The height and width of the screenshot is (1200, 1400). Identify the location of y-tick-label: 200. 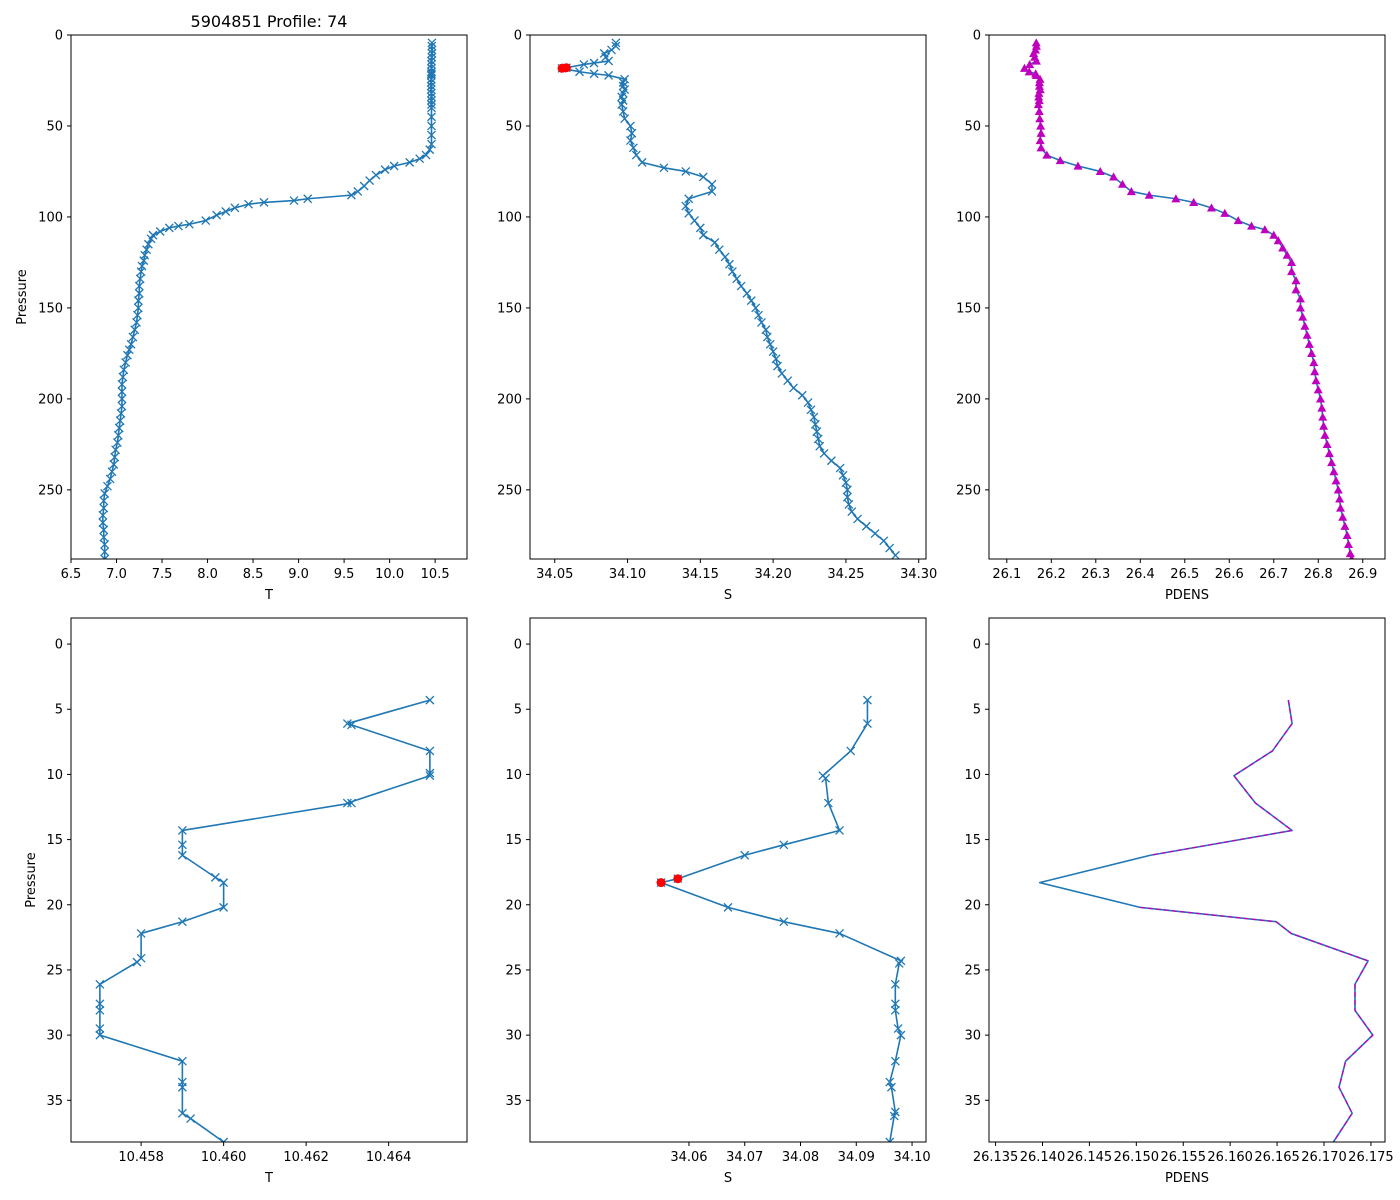
(50, 399).